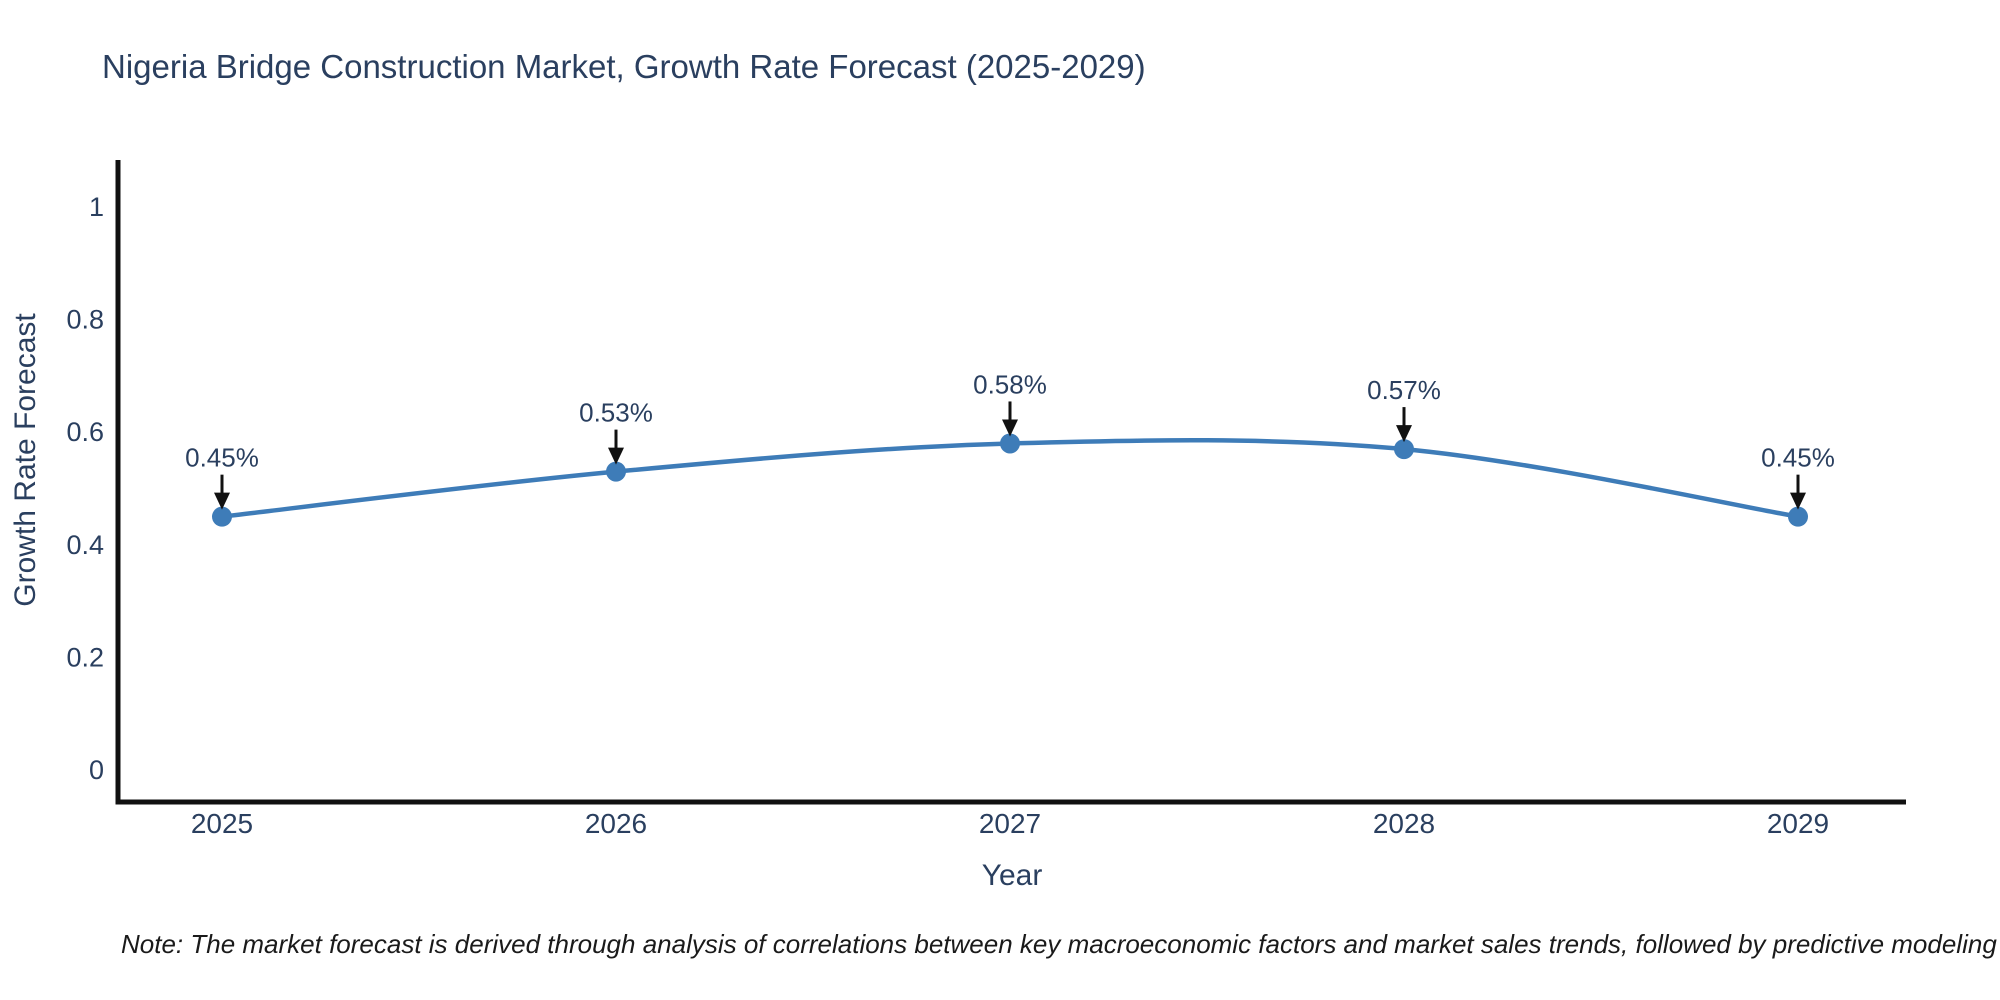  Describe the element at coordinates (616, 823) in the screenshot. I see `x-tick-label: 2026` at that location.